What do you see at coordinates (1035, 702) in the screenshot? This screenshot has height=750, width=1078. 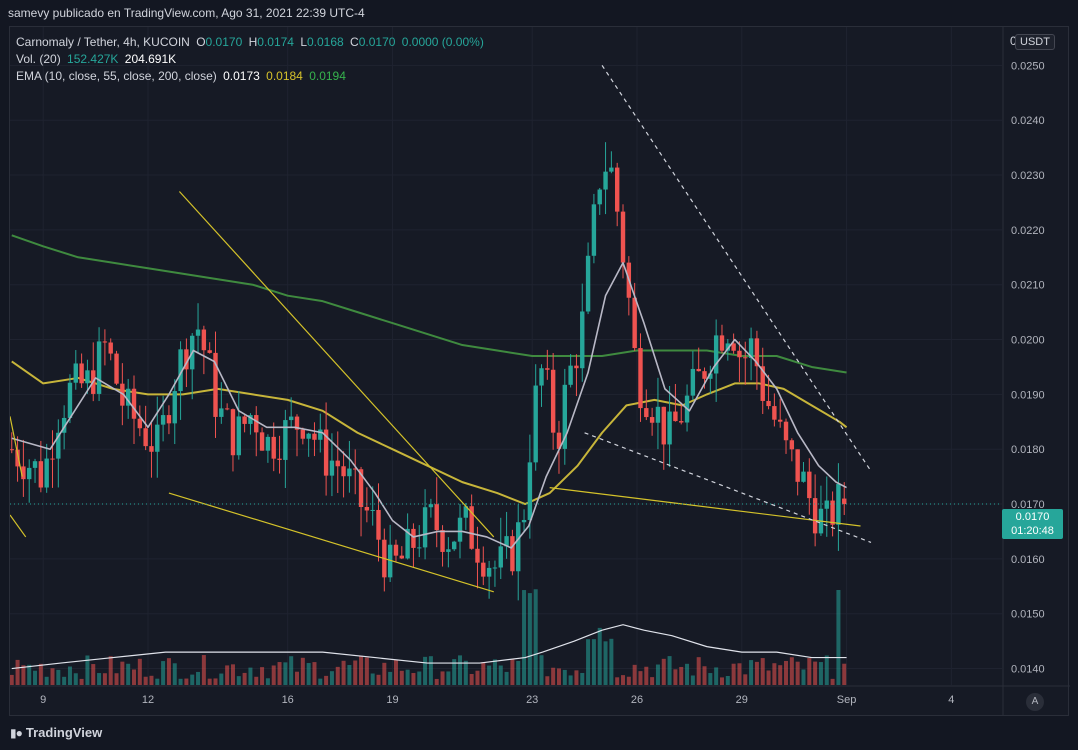 I see `auto-scale-button: A` at bounding box center [1035, 702].